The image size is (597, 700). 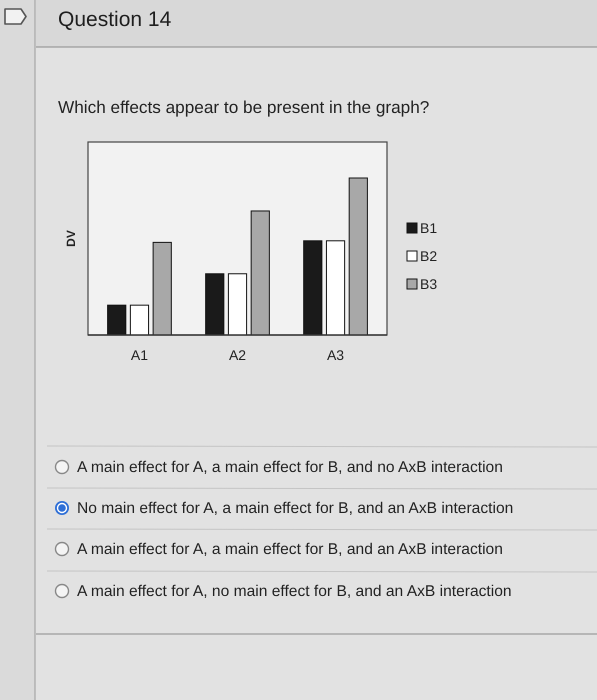 What do you see at coordinates (294, 591) in the screenshot?
I see `text: A main effect for A, no main effect for B, and an AxB interaction` at bounding box center [294, 591].